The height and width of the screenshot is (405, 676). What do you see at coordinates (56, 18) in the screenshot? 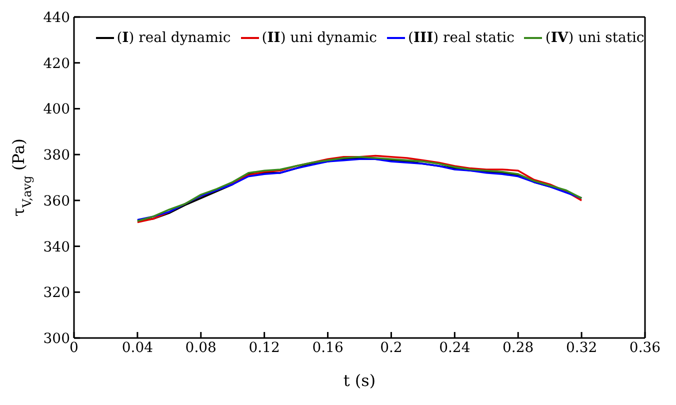
I see `y-tick-label: 440` at bounding box center [56, 18].